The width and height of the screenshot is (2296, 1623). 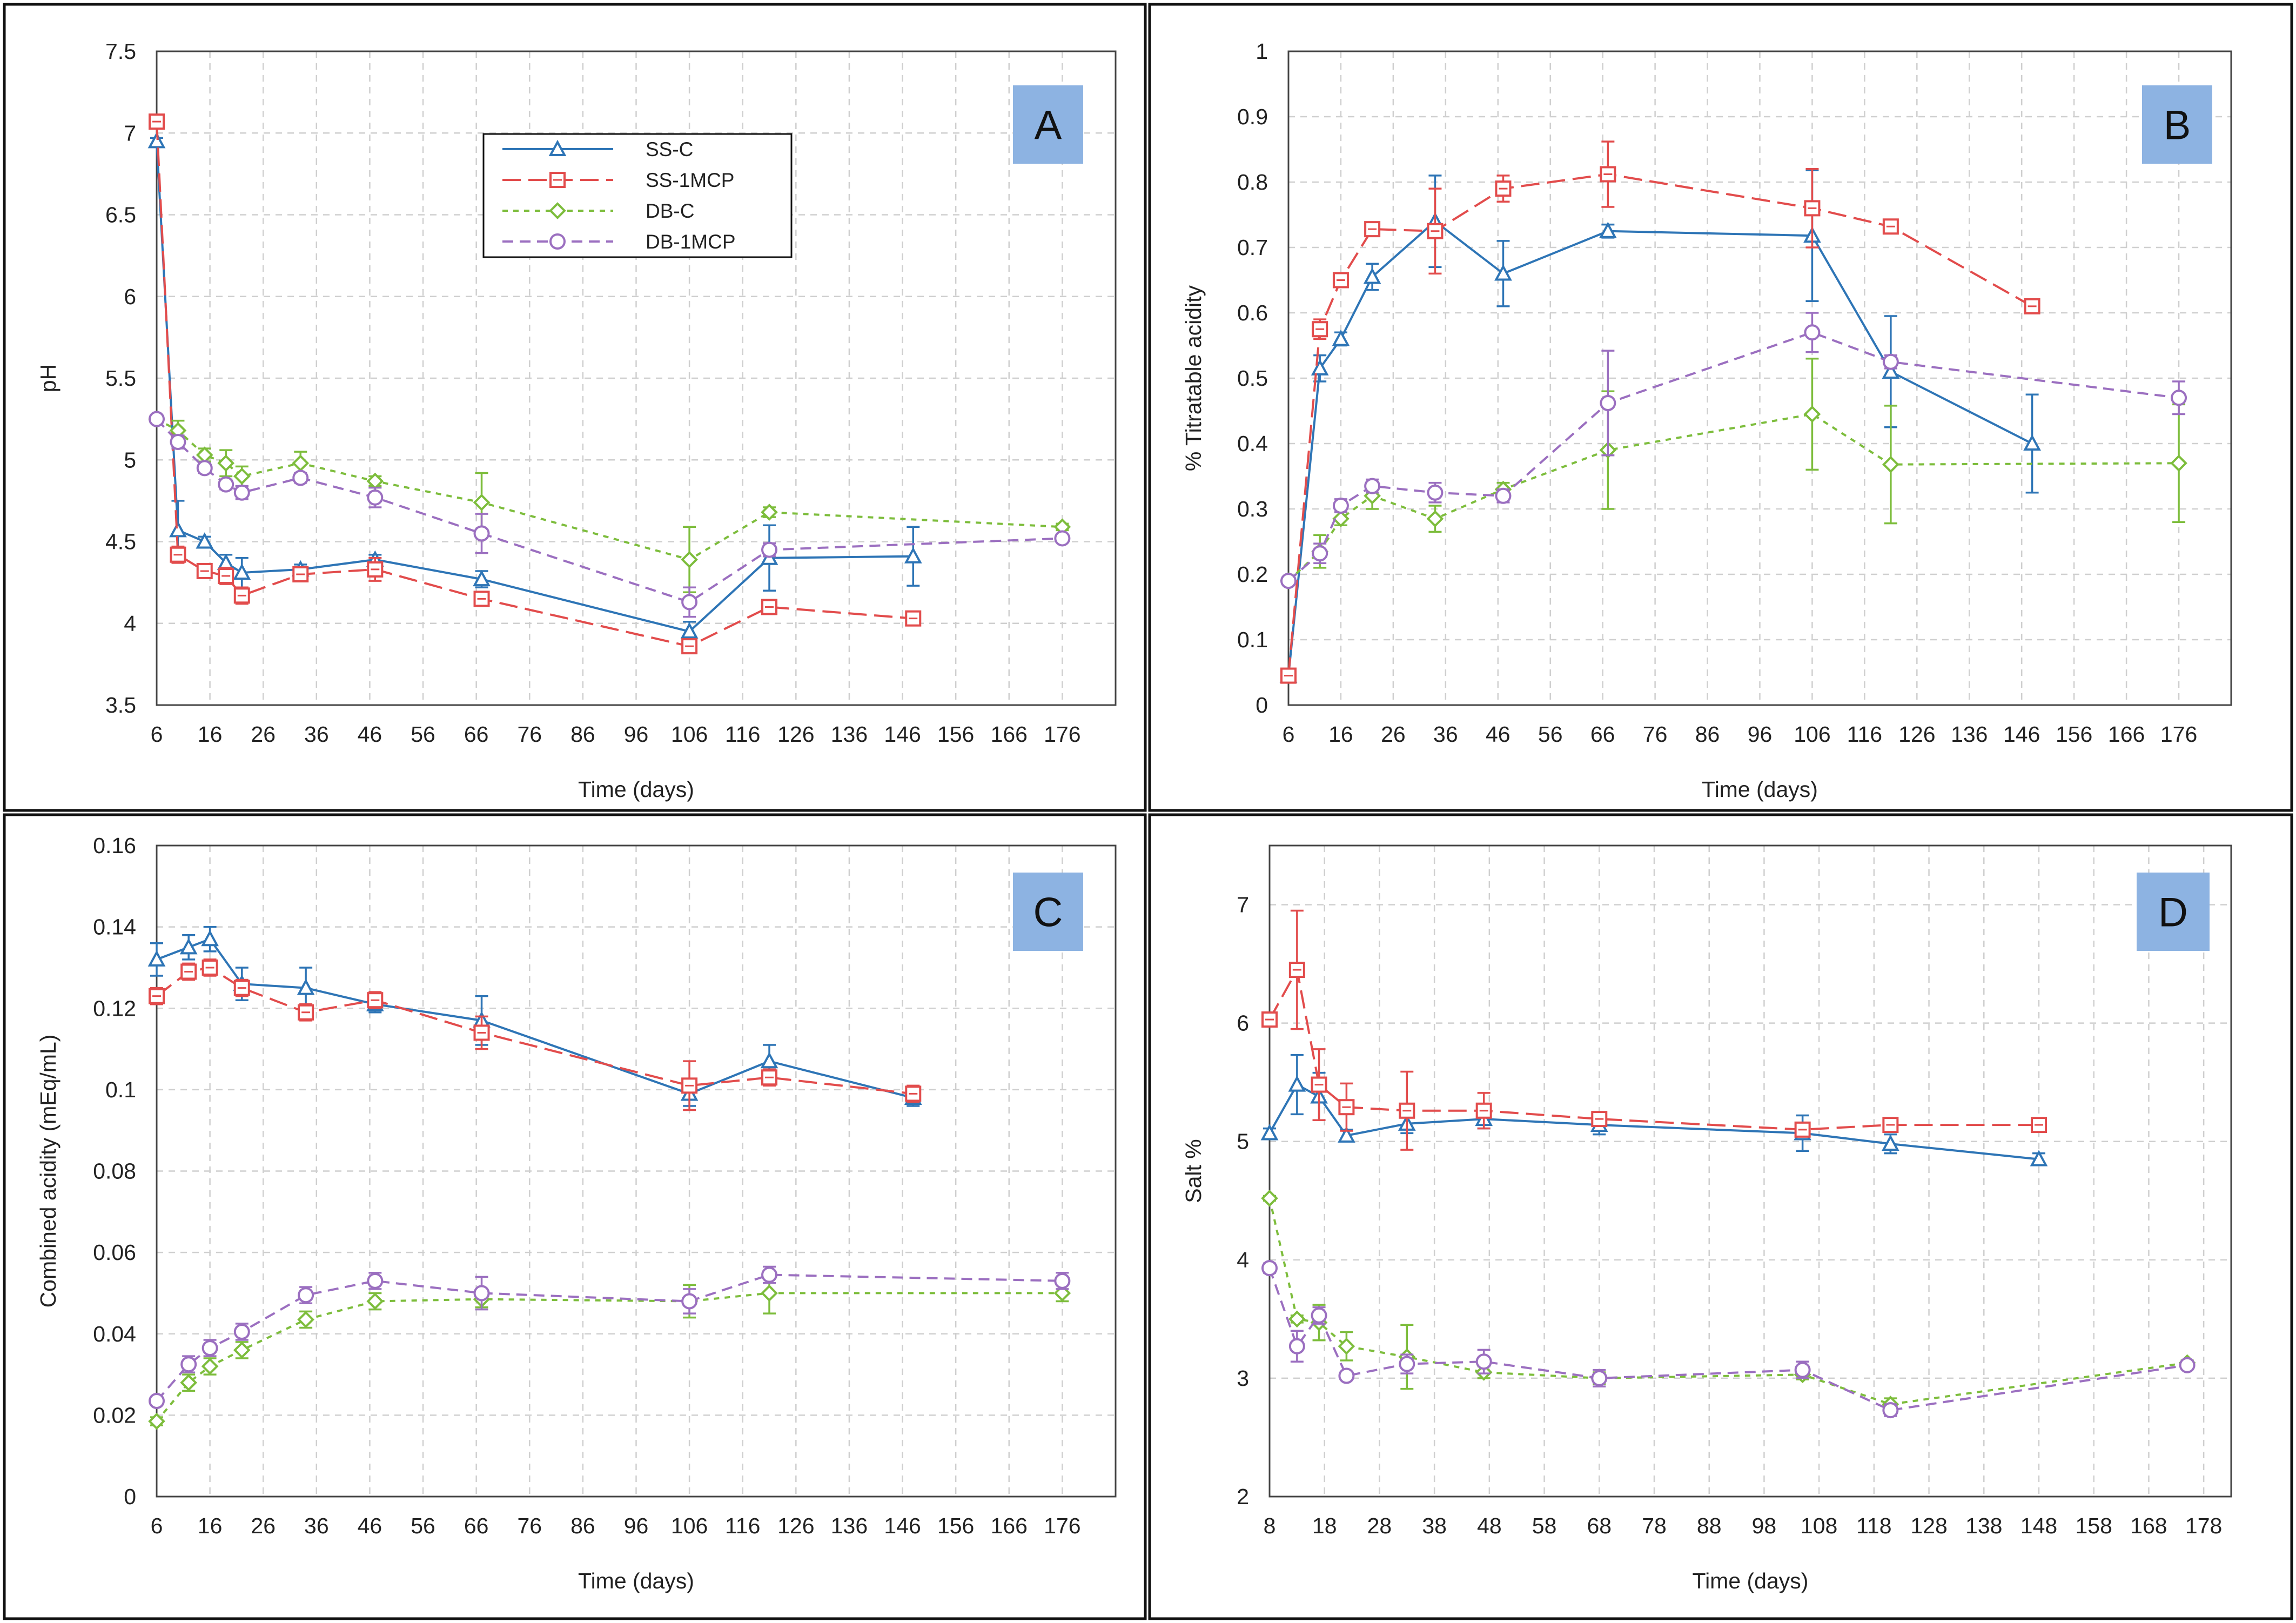 What do you see at coordinates (689, 1525) in the screenshot?
I see `panel-c-xtick-label: 106` at bounding box center [689, 1525].